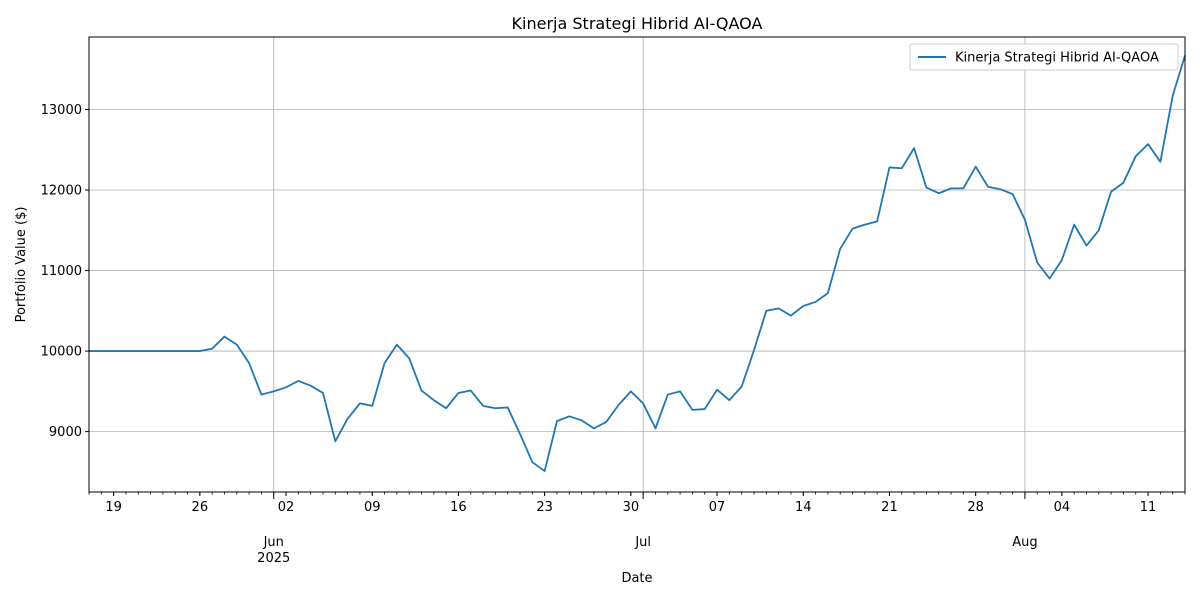  Describe the element at coordinates (65, 432) in the screenshot. I see `y-tick-label: 9000` at that location.